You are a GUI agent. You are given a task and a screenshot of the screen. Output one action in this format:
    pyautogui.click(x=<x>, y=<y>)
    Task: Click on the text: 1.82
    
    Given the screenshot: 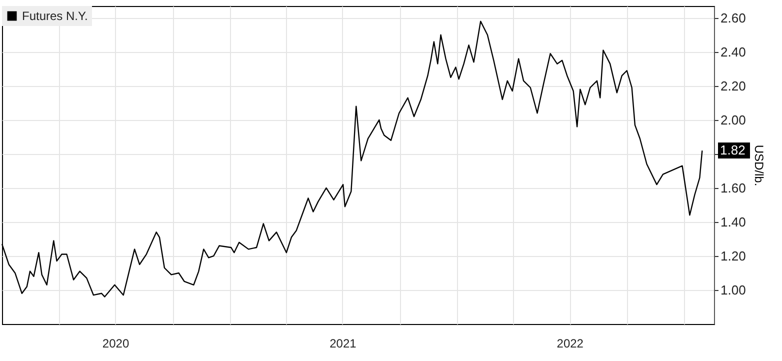 What is the action you would take?
    pyautogui.click(x=733, y=150)
    